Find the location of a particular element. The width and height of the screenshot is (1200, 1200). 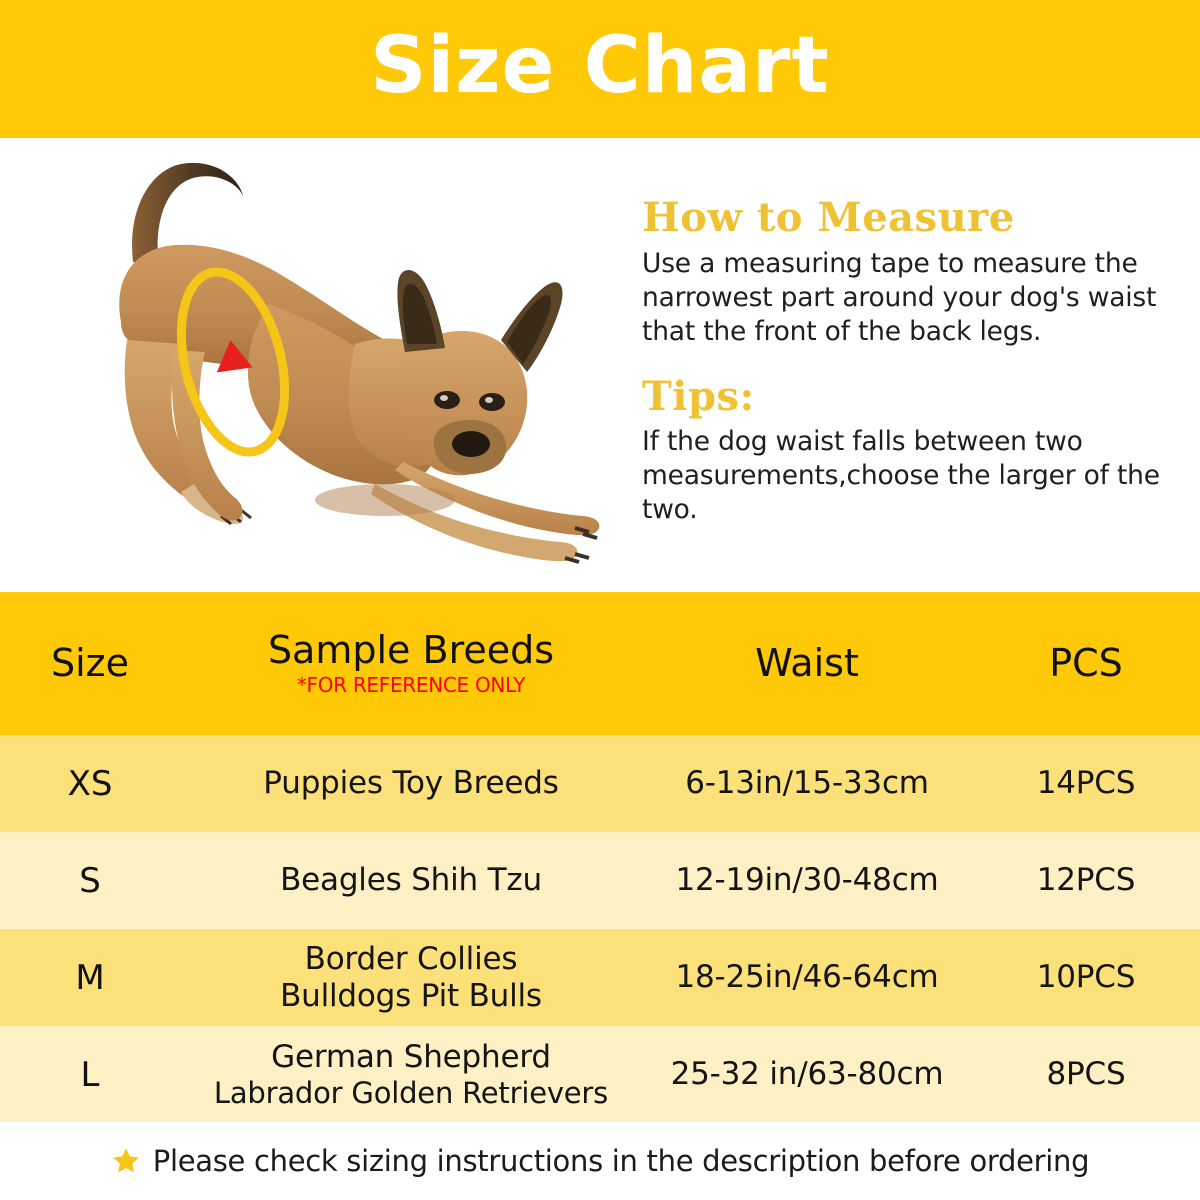

dog-front-leg-lower is located at coordinates (474, 523).